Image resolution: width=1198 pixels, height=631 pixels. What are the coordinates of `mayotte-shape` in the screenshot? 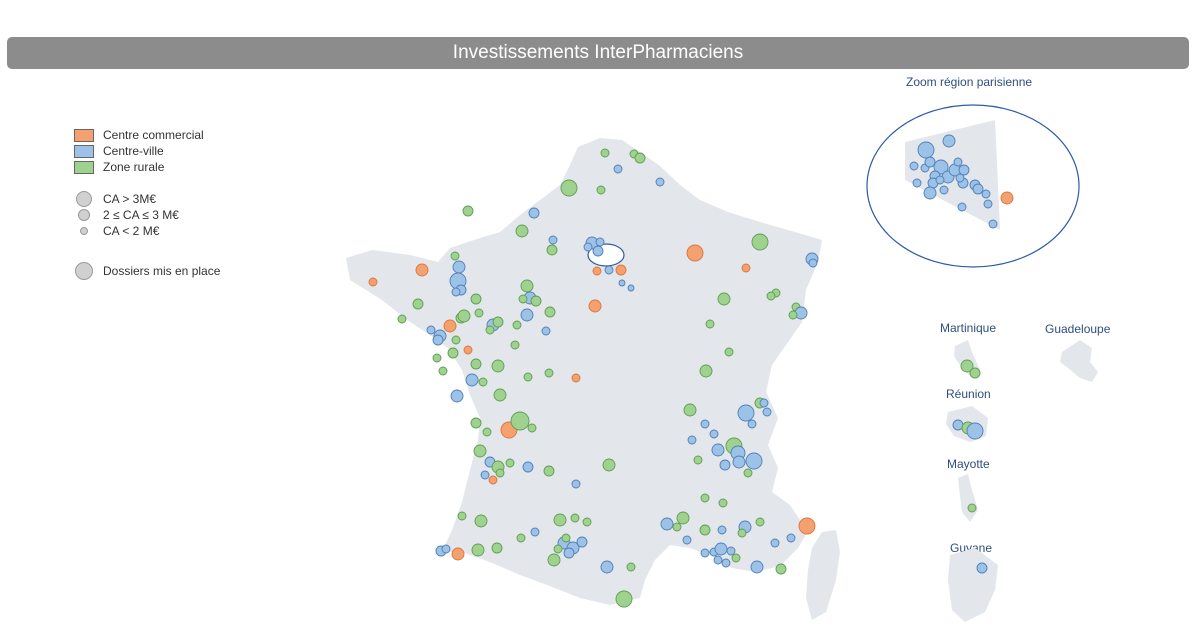 It's located at (968, 498).